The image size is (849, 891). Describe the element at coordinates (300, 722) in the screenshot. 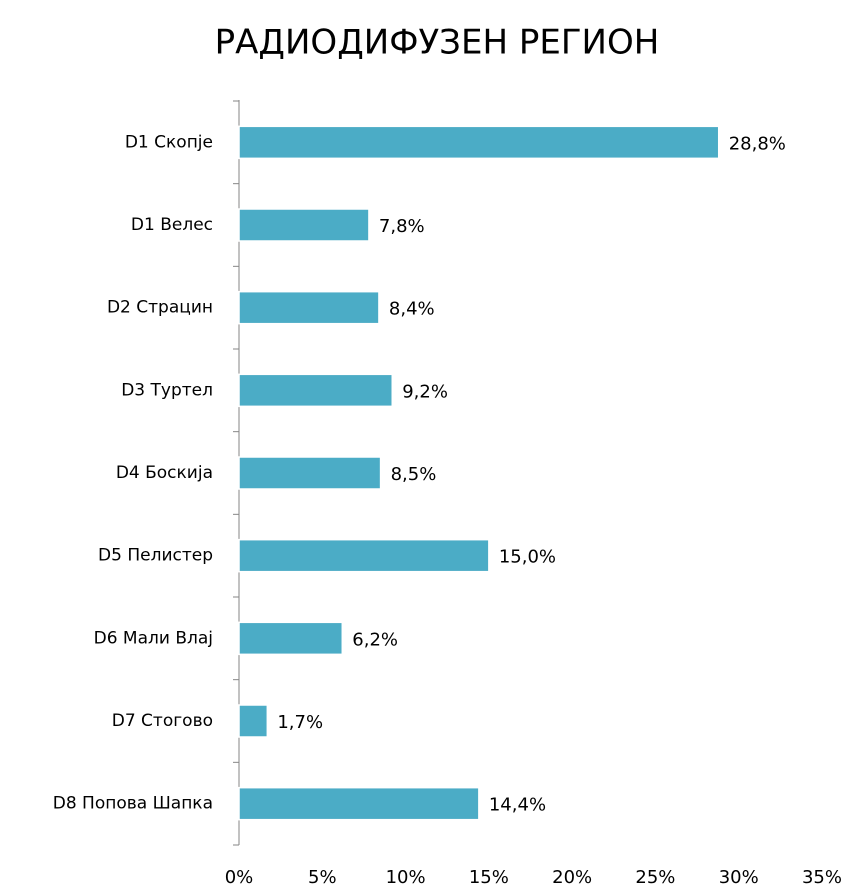

I see `value-label: 1,7%` at that location.